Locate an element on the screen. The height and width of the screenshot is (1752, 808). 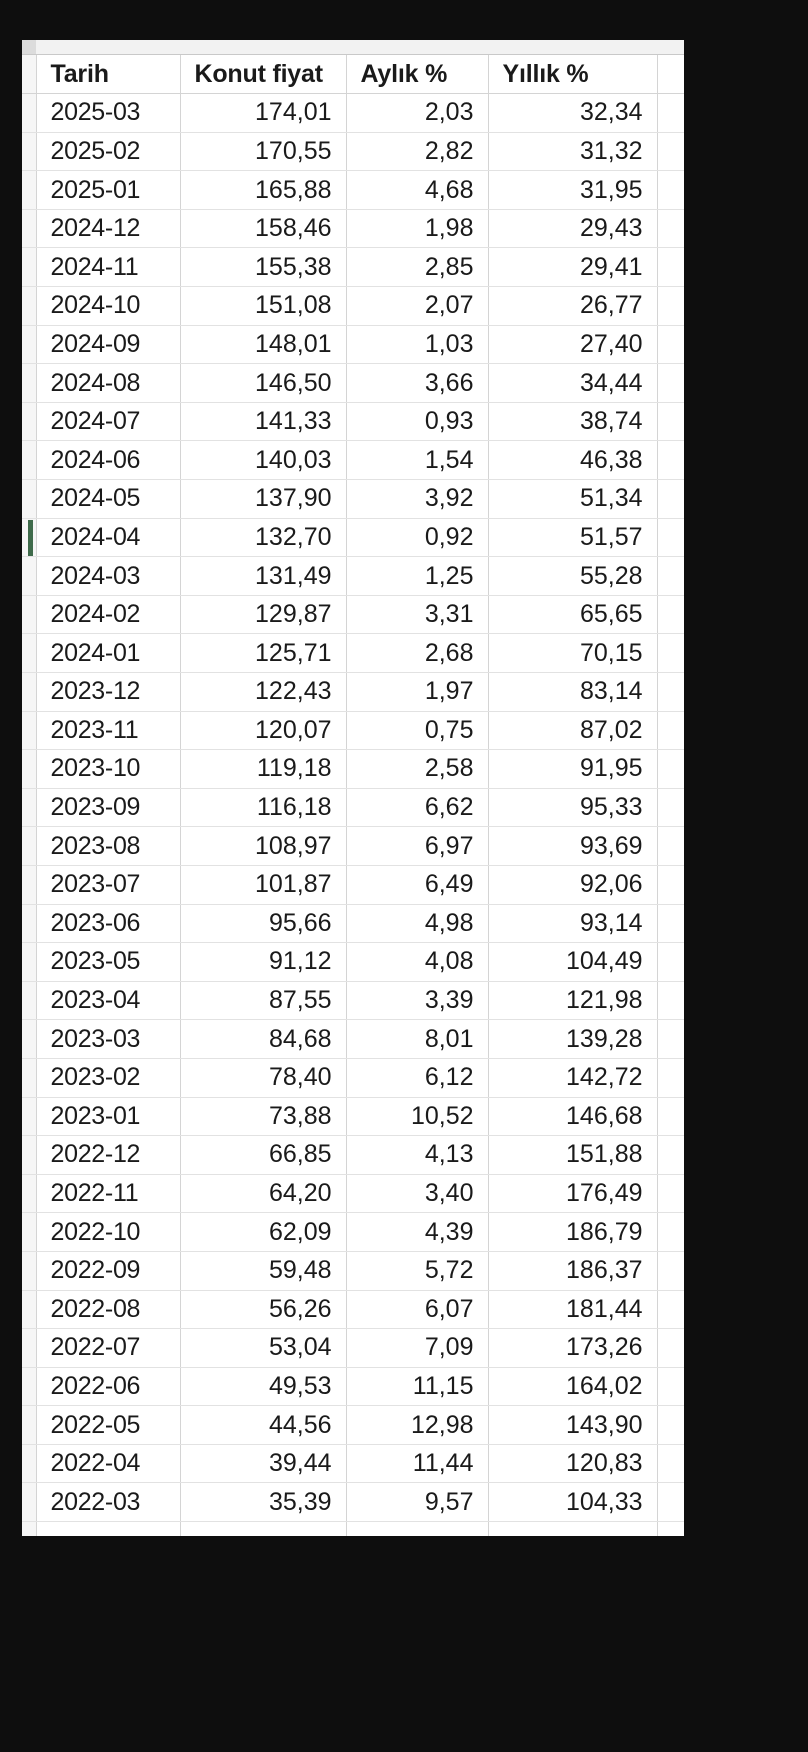
cell-yillik: 51,34 is located at coordinates (573, 499).